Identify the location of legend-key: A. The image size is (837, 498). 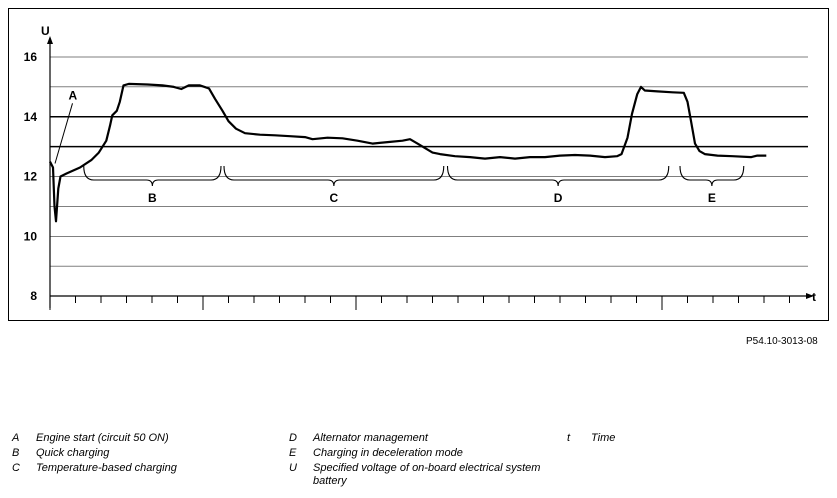
(16, 438).